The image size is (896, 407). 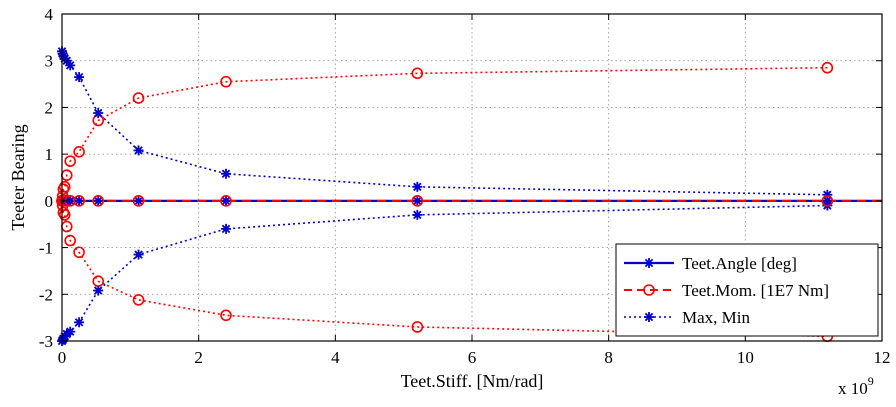 What do you see at coordinates (198, 357) in the screenshot?
I see `x-tick-label: 2` at bounding box center [198, 357].